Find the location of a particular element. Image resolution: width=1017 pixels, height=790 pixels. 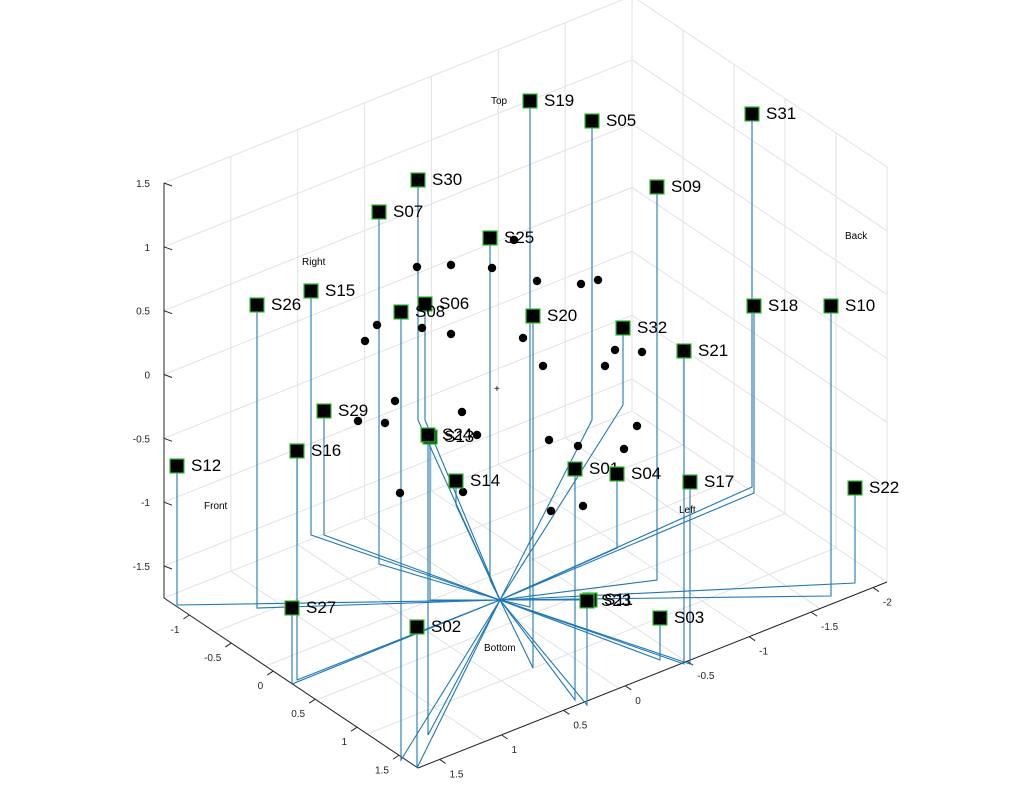

z-tick-label: 1 is located at coordinates (147, 248).